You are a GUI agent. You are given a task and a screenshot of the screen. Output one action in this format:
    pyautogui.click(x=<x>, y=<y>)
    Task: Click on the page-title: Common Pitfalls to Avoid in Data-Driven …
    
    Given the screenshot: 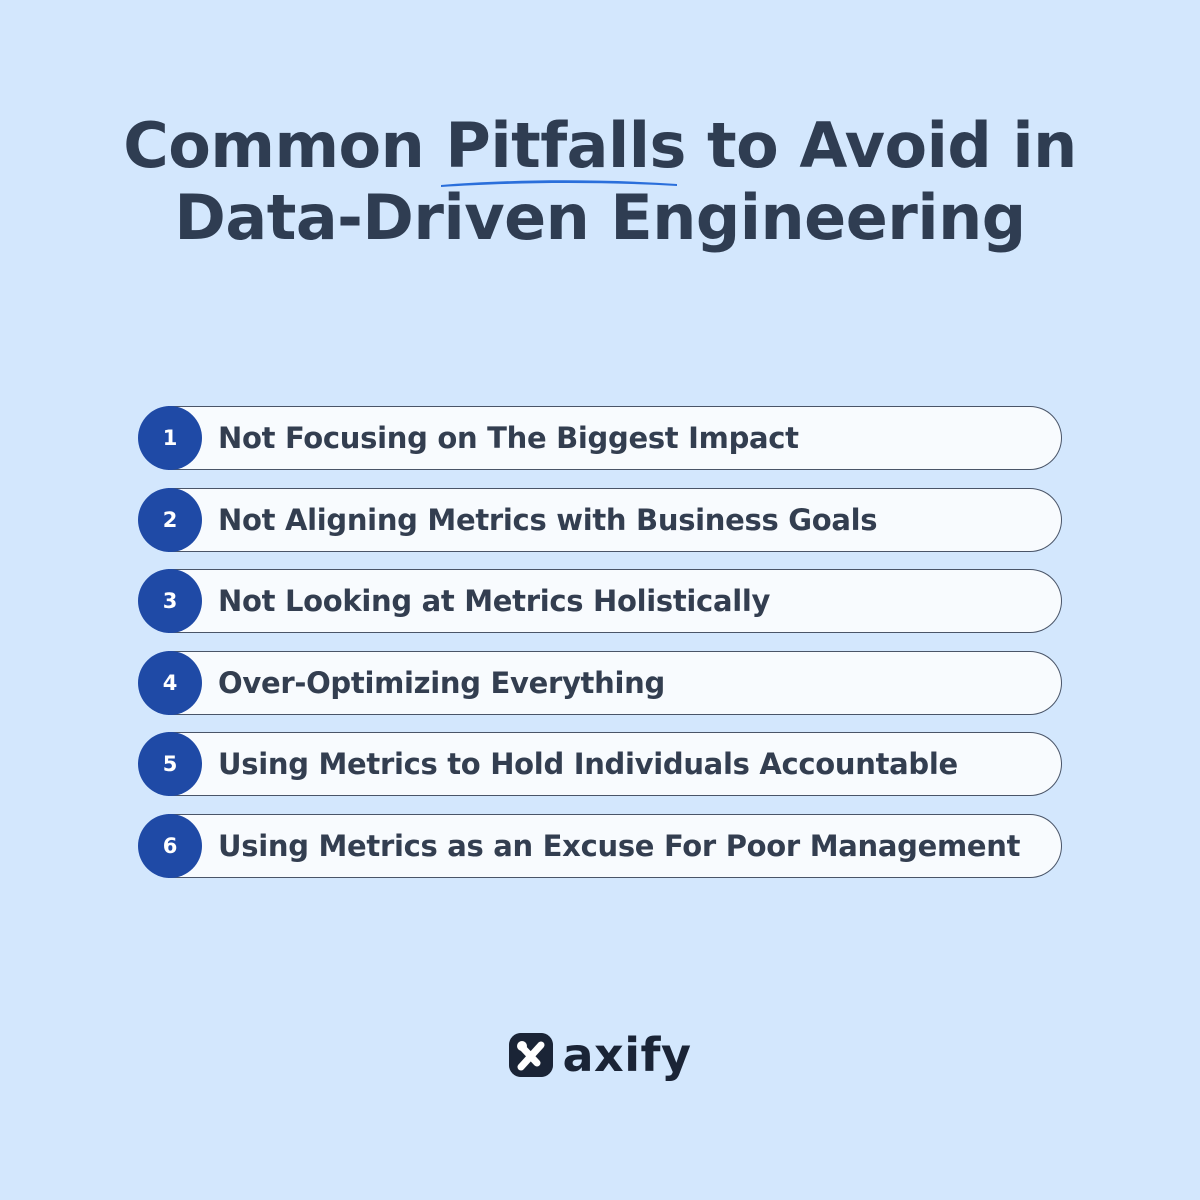 What is the action you would take?
    pyautogui.click(x=600, y=182)
    